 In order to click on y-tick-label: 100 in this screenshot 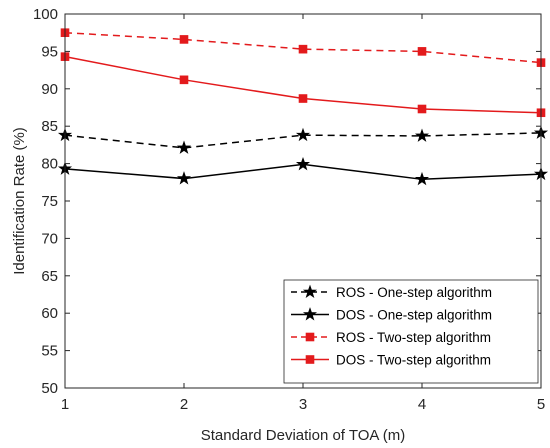, I will do `click(45, 14)`.